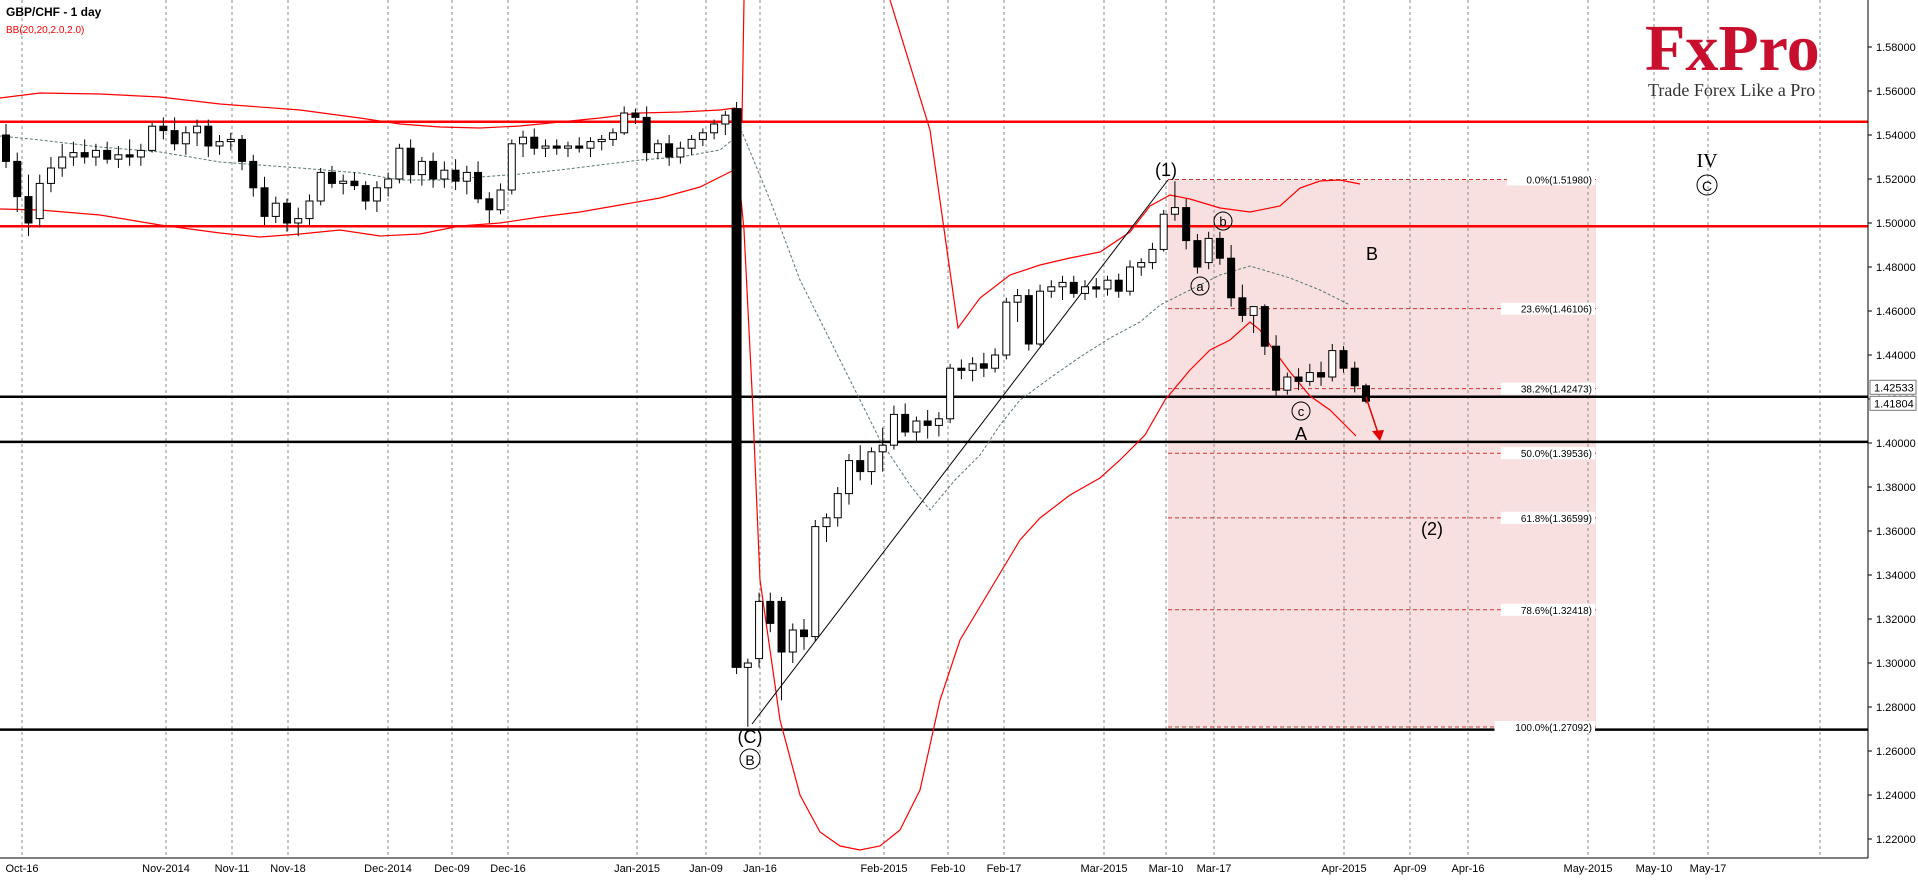 The height and width of the screenshot is (881, 1918). I want to click on wave-circle-b-big, so click(750, 759).